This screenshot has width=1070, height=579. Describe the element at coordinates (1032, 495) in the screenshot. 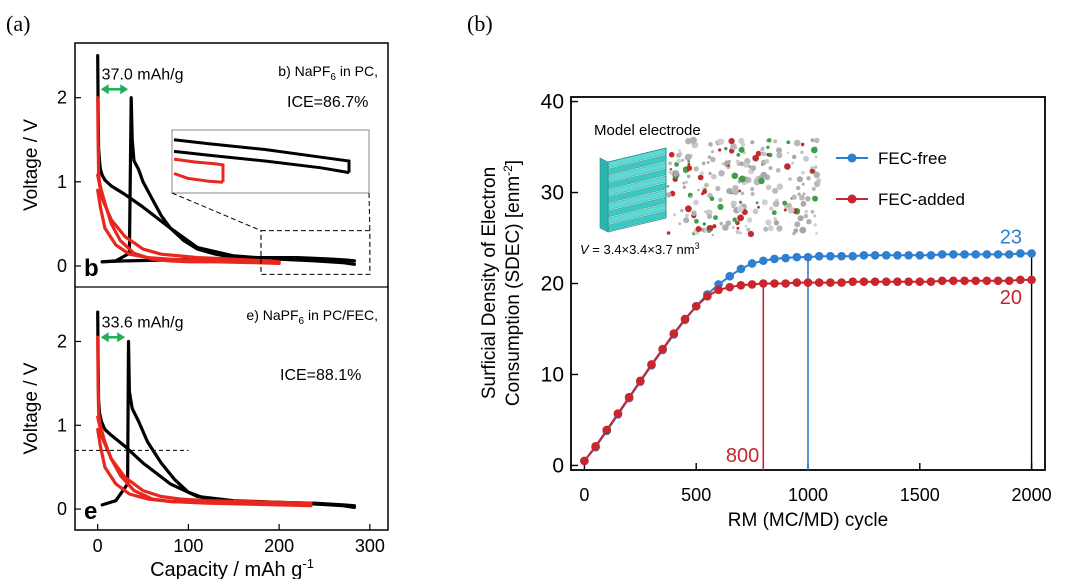

I see `x-tick-label: 2000` at that location.